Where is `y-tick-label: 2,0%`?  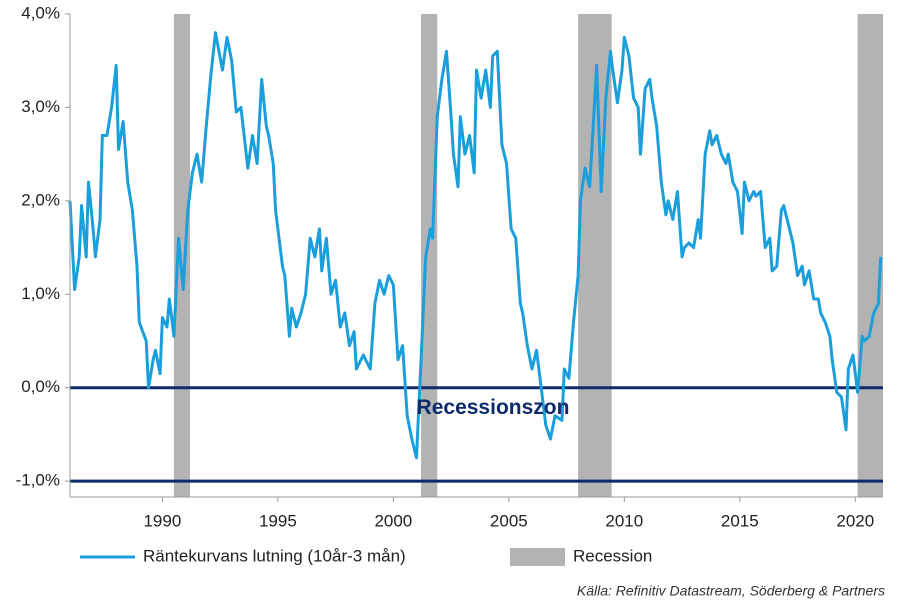
y-tick-label: 2,0% is located at coordinates (40, 199).